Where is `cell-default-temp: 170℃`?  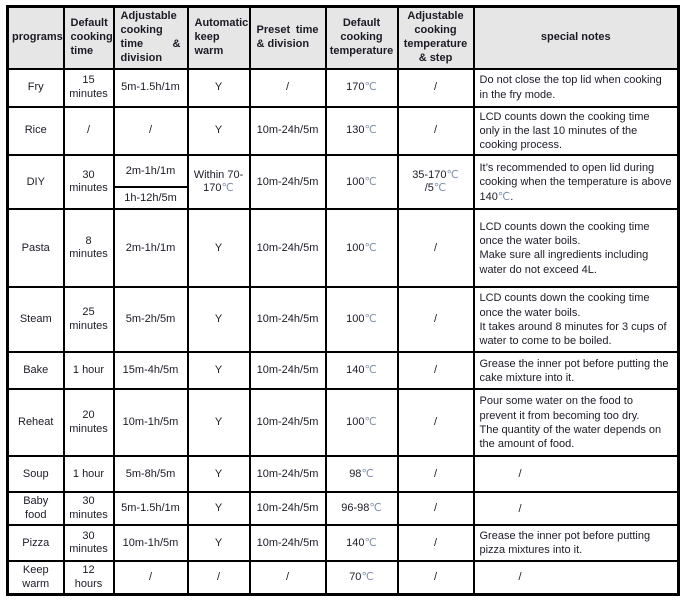
cell-default-temp: 170℃ is located at coordinates (361, 87).